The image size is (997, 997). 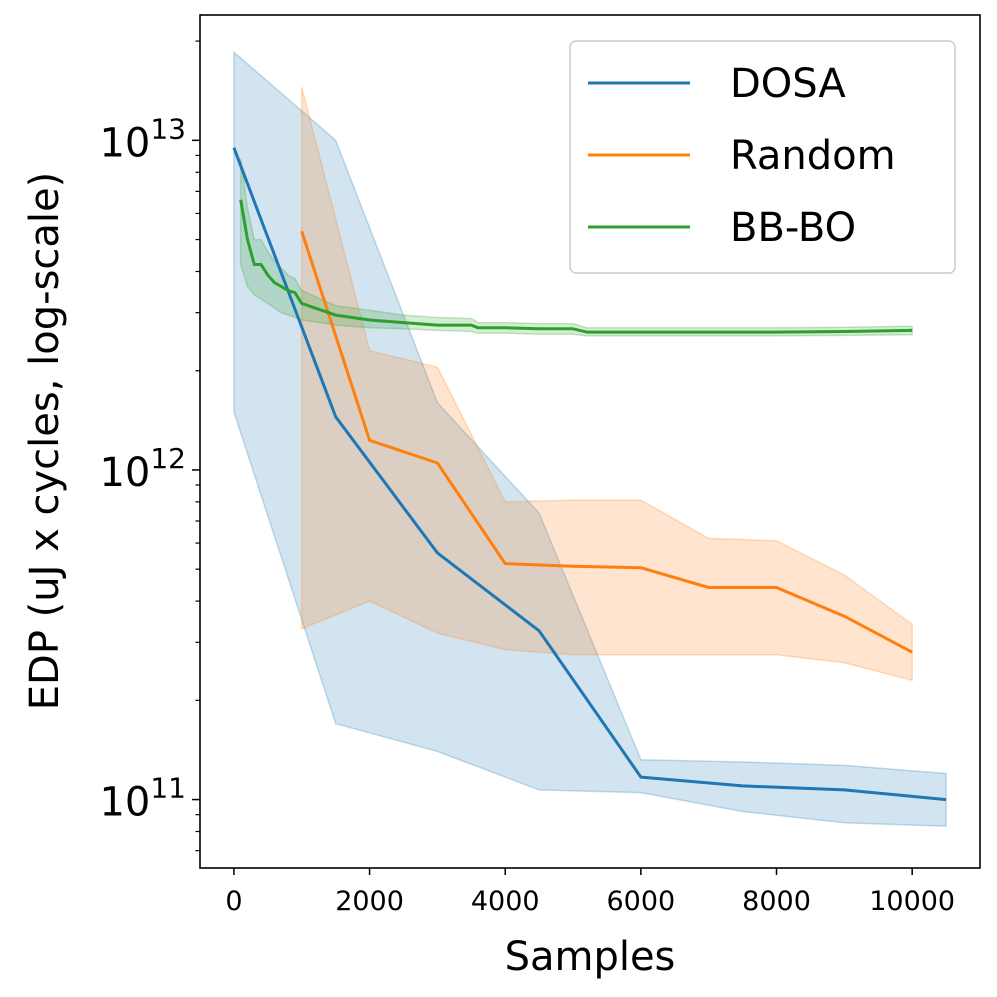 What do you see at coordinates (776, 901) in the screenshot?
I see `x-tick-label: 8000` at bounding box center [776, 901].